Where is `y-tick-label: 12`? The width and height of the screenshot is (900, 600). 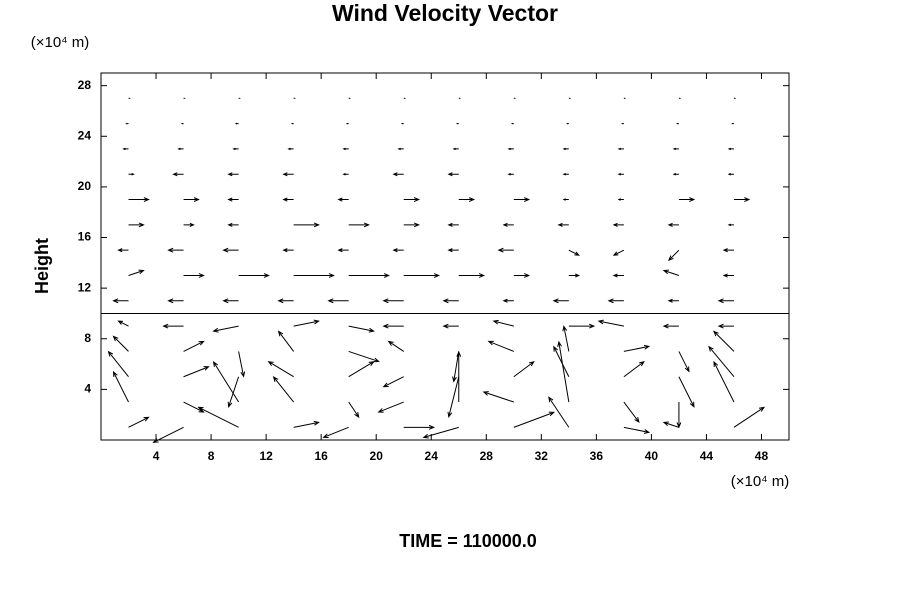
y-tick-label: 12 is located at coordinates (85, 287).